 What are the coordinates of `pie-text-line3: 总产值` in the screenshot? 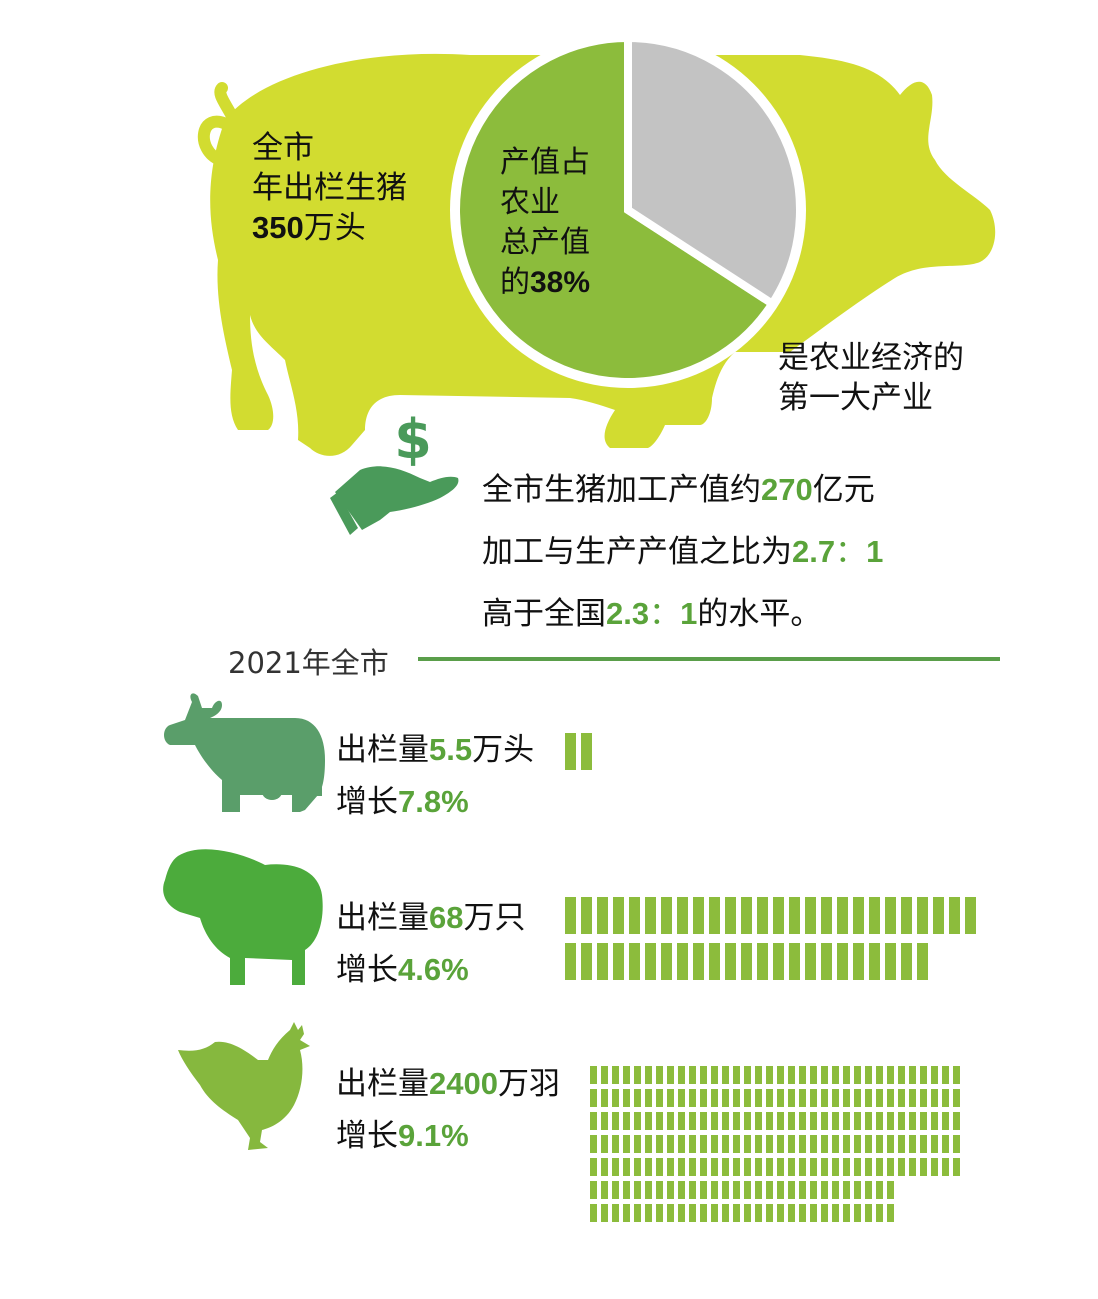 It's located at (545, 242).